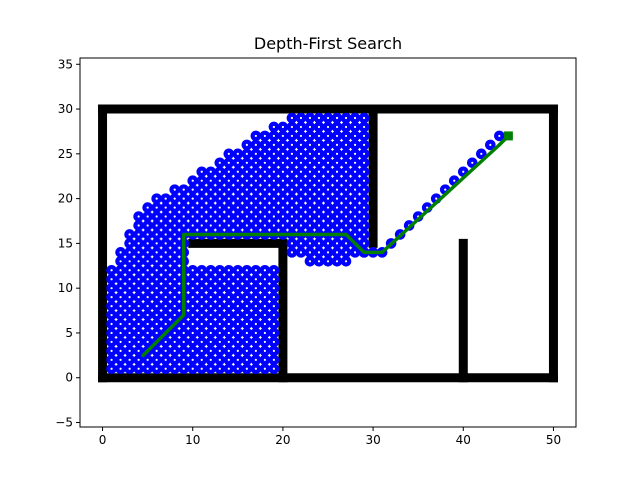 Image resolution: width=640 pixels, height=480 pixels. What do you see at coordinates (65, 64) in the screenshot?
I see `y-tick-label: 35` at bounding box center [65, 64].